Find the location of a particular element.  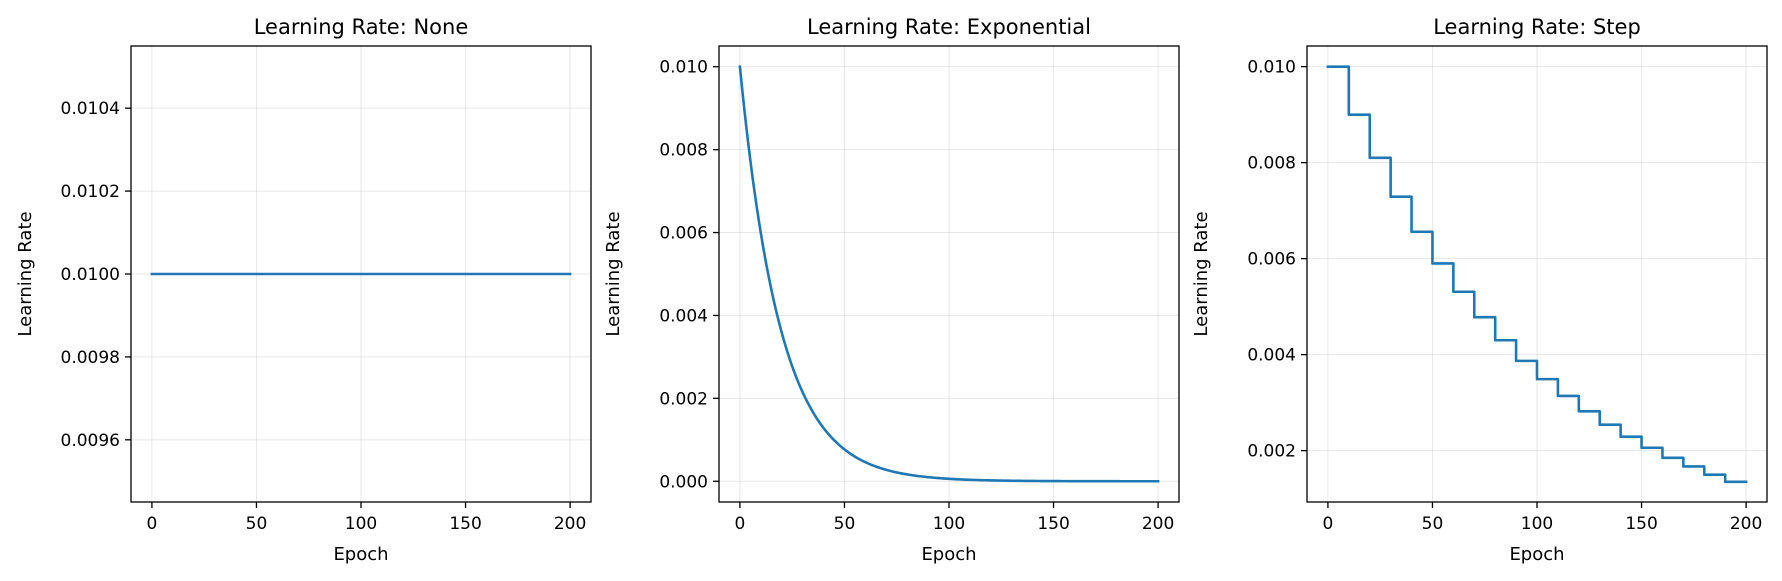

y-tick-label: 0.0096 is located at coordinates (90, 441).